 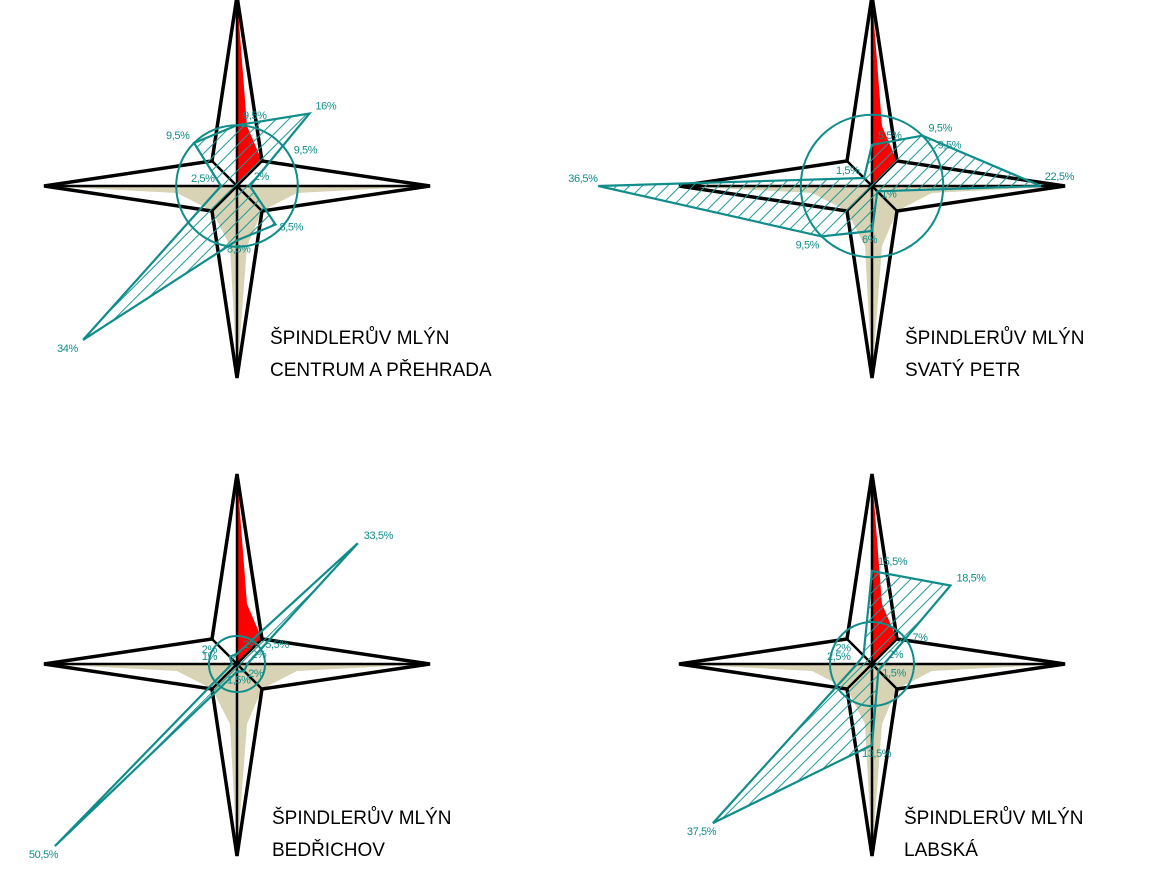 What do you see at coordinates (178, 136) in the screenshot?
I see `value-label-nw: 9,5%` at bounding box center [178, 136].